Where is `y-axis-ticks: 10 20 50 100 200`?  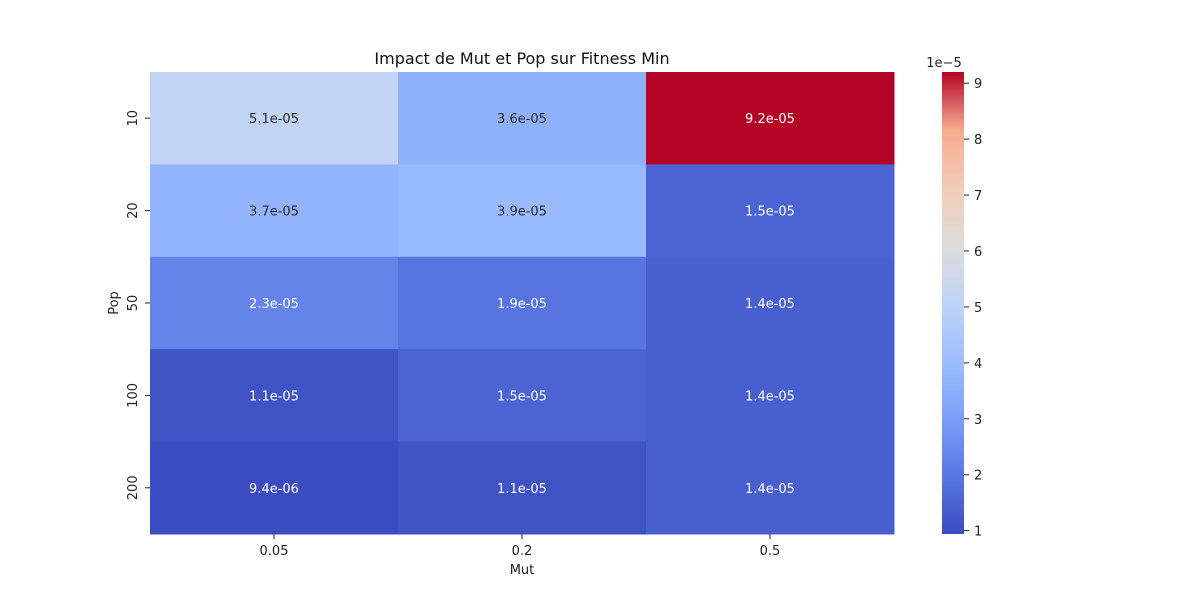 y-axis-ticks: 10 20 50 100 200 is located at coordinates (138, 305).